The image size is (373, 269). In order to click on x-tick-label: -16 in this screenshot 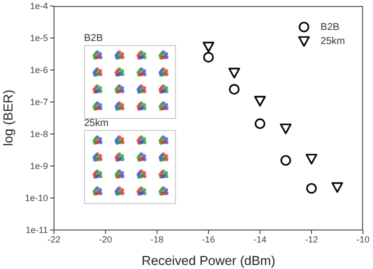, I will do `click(209, 239)`.